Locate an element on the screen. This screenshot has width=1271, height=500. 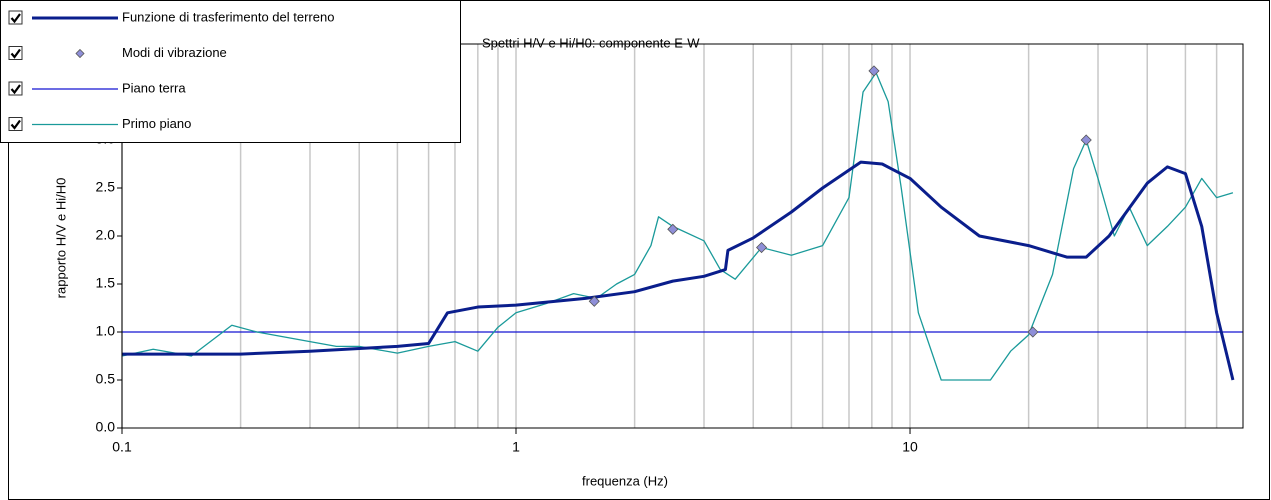
y-axis-label: rapporto H/V e Hi/H0 is located at coordinates (60, 238).